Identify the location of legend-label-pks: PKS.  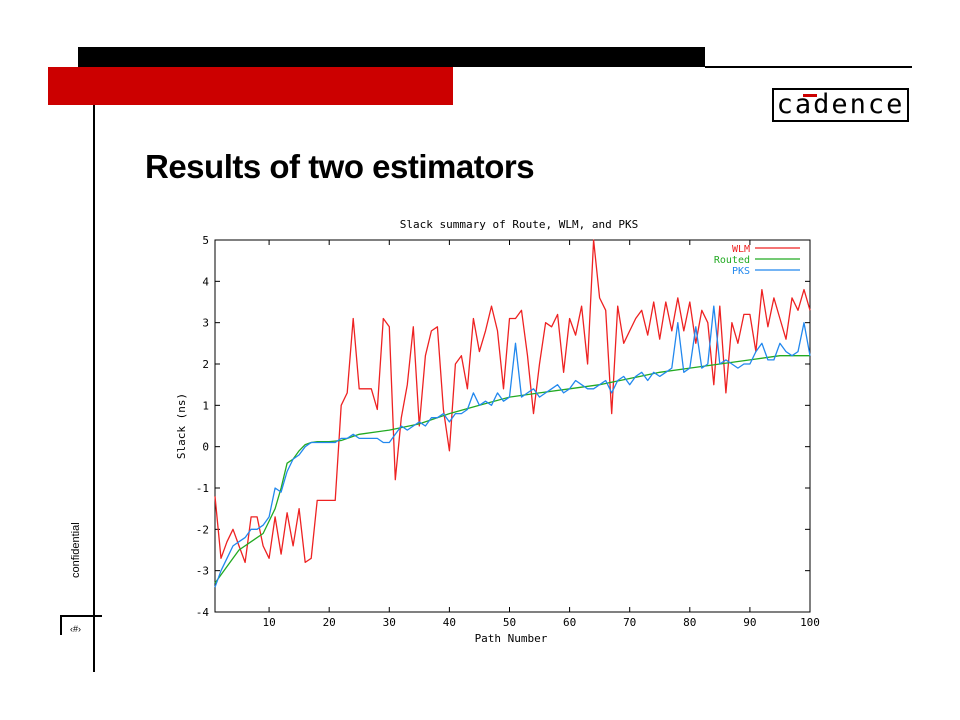
(741, 271).